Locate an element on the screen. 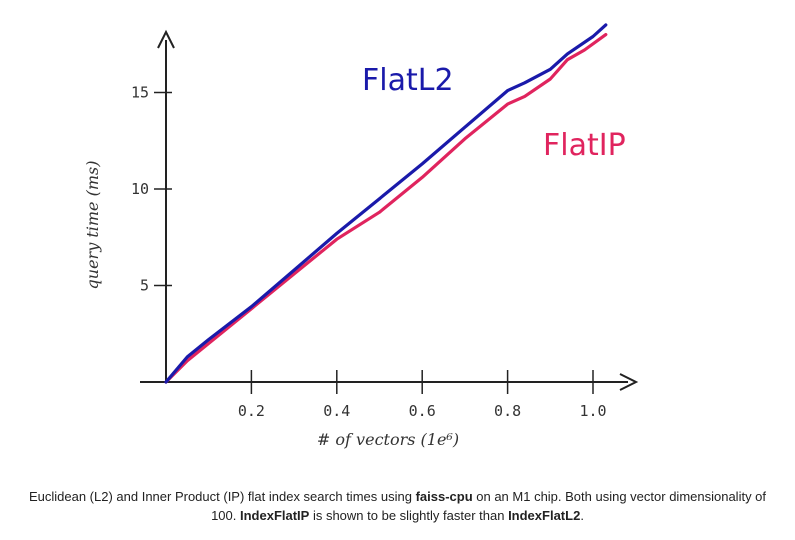  series-label-flatl2: FlatL2 is located at coordinates (408, 80).